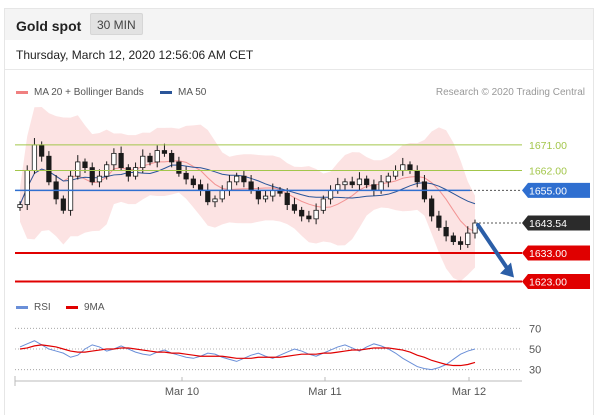 The width and height of the screenshot is (598, 415). Describe the element at coordinates (535, 371) in the screenshot. I see `rsi-tick-30: 30` at that location.